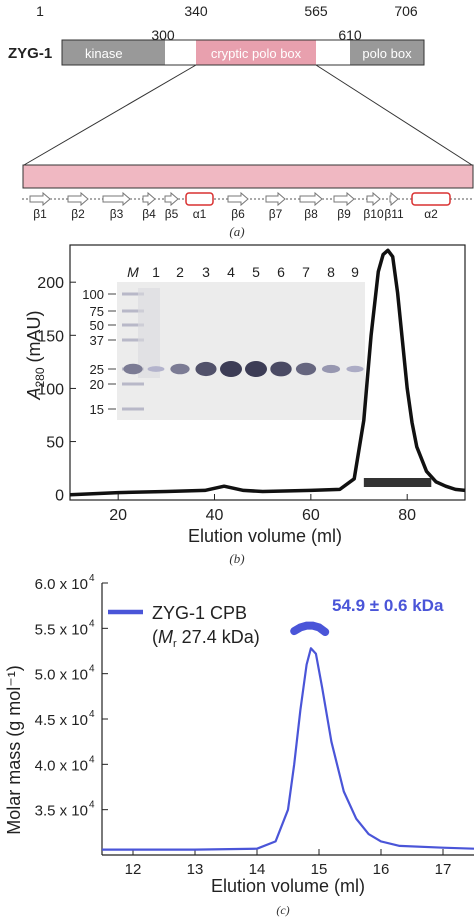 The height and width of the screenshot is (921, 474). I want to click on domain-bar-outline, so click(243, 52).